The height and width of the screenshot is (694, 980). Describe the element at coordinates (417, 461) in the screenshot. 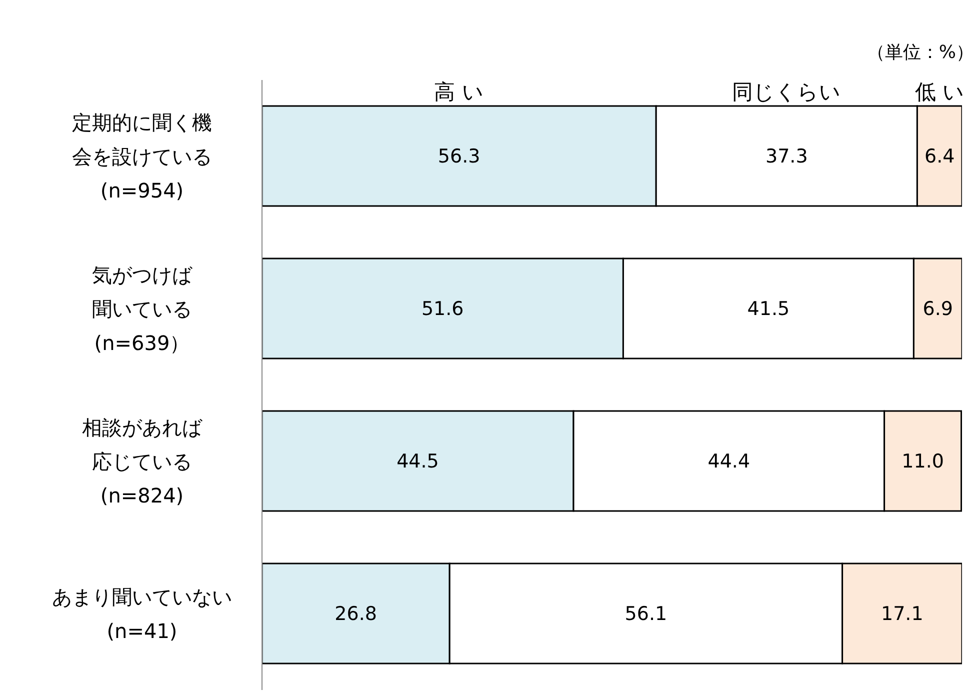

I see `data-label: 44.5` at that location.